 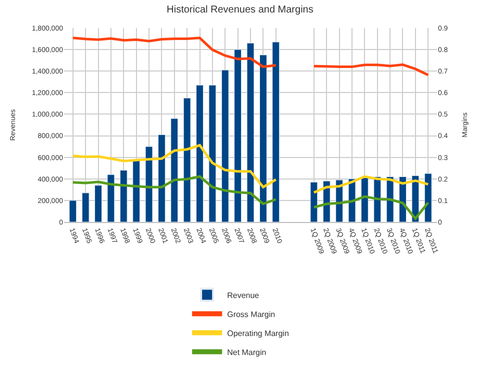 What do you see at coordinates (243, 295) in the screenshot?
I see `legend-label: Revenue` at bounding box center [243, 295].